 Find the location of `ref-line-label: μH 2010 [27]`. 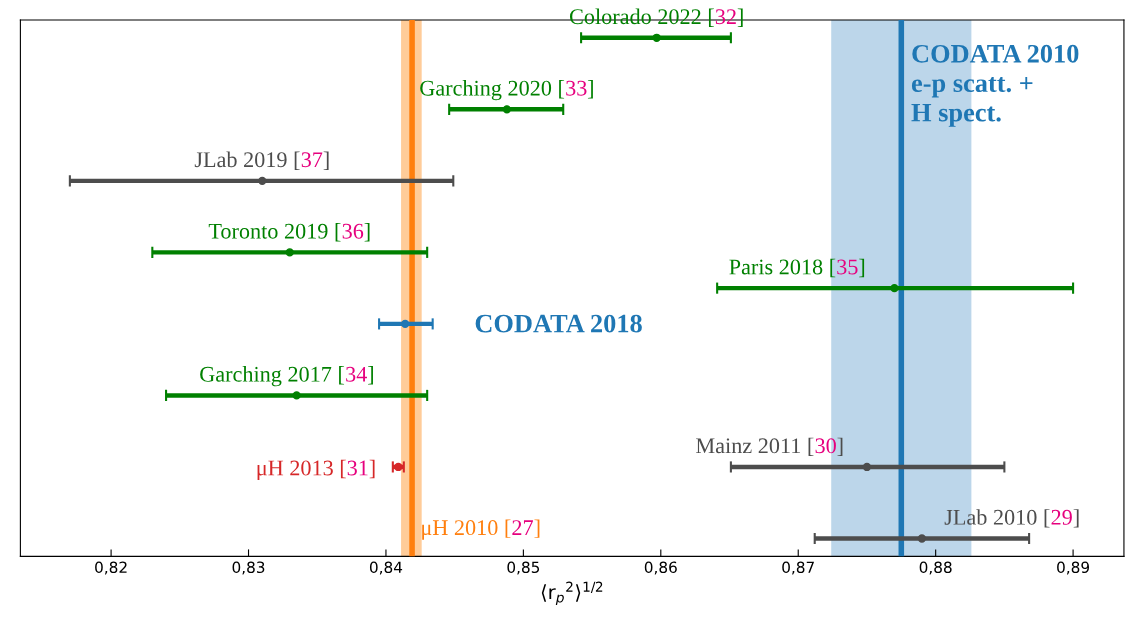

ref-line-label: μH 2010 [27] is located at coordinates (481, 529).